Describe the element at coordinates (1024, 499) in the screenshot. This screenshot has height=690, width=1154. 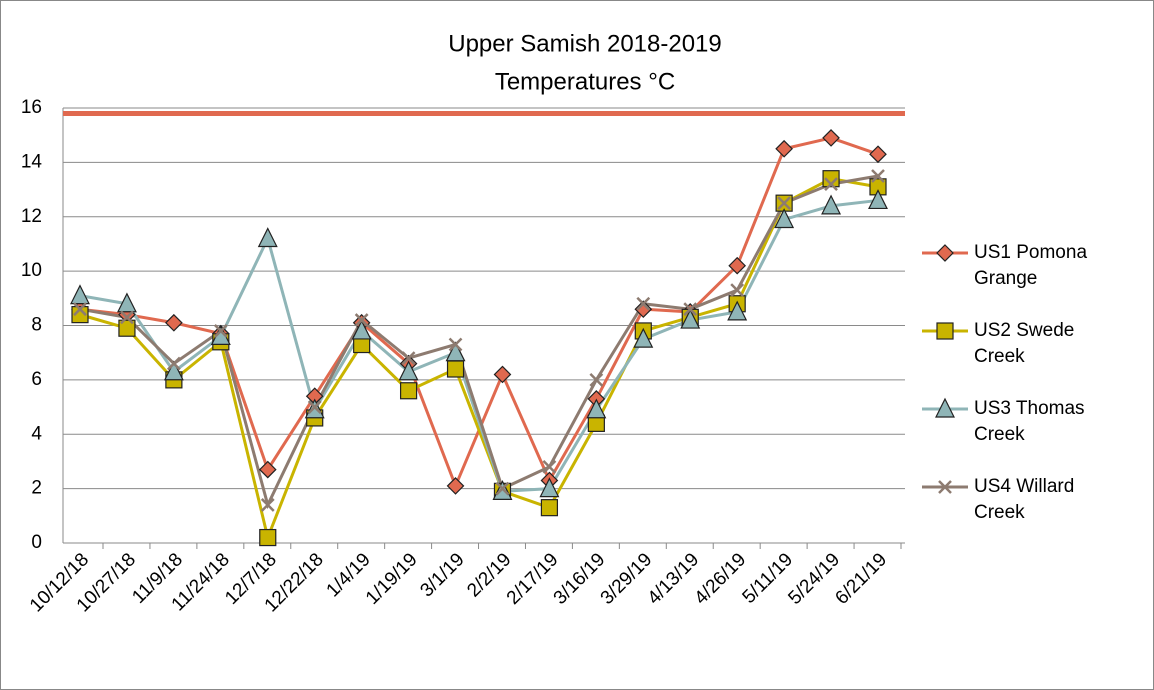
I see `legend-label: US4 Willard Creek` at that location.